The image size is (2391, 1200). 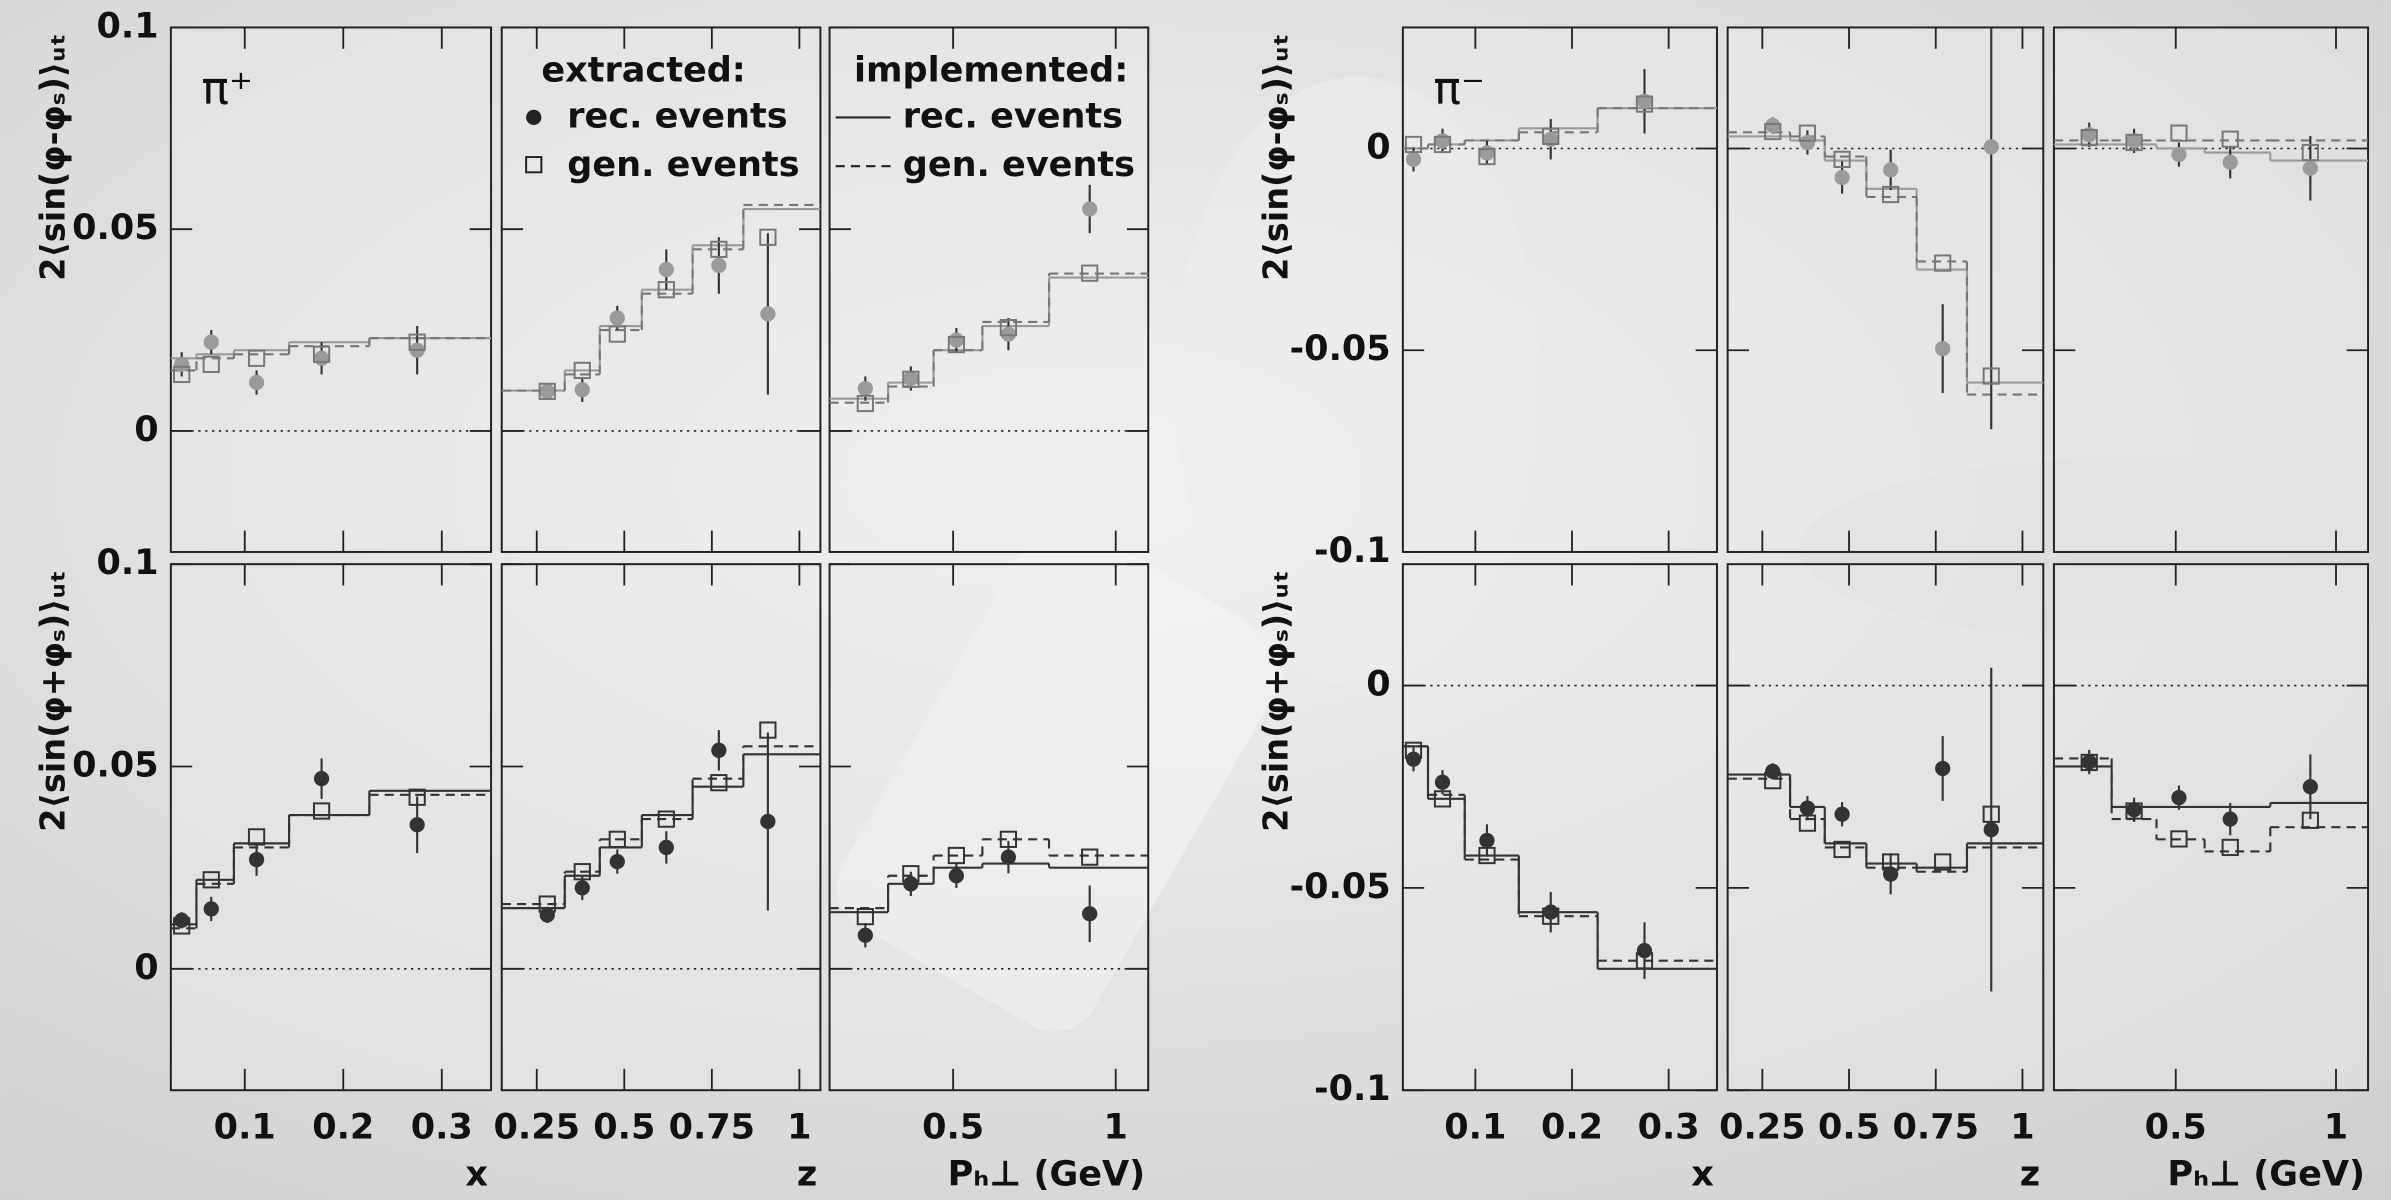 What do you see at coordinates (227, 88) in the screenshot?
I see `panel-label: π⁺` at bounding box center [227, 88].